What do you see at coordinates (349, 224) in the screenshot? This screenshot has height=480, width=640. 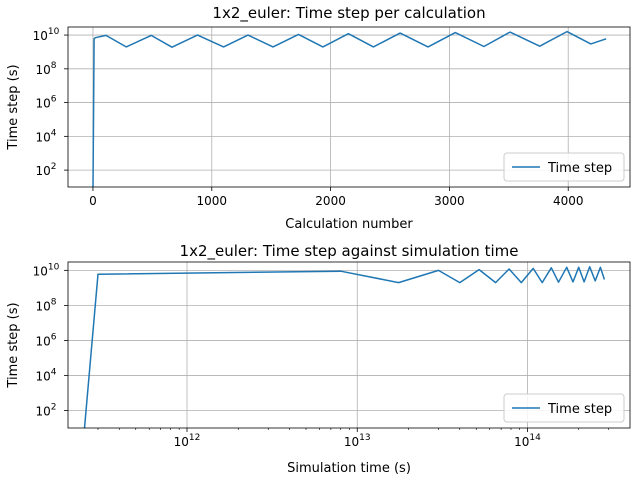 I see `x-axis-label: Calculation number` at bounding box center [349, 224].